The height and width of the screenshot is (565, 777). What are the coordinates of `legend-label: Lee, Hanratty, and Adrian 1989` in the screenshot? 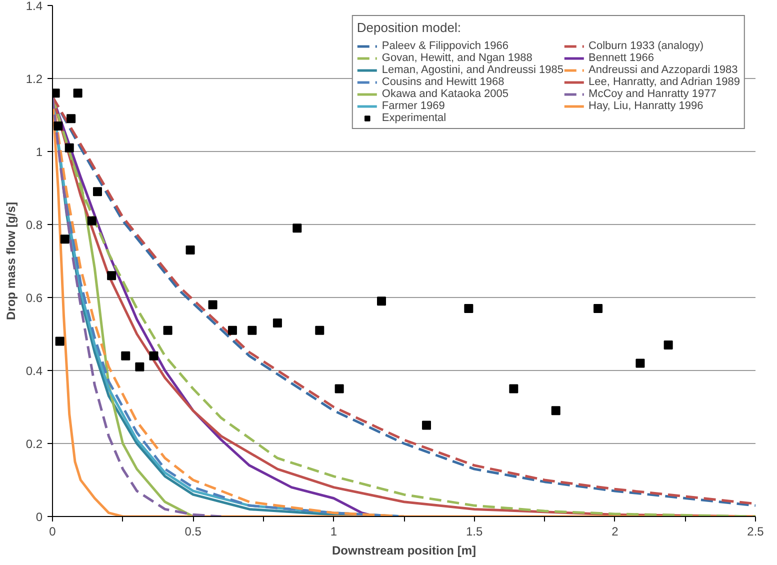 It's located at (664, 82).